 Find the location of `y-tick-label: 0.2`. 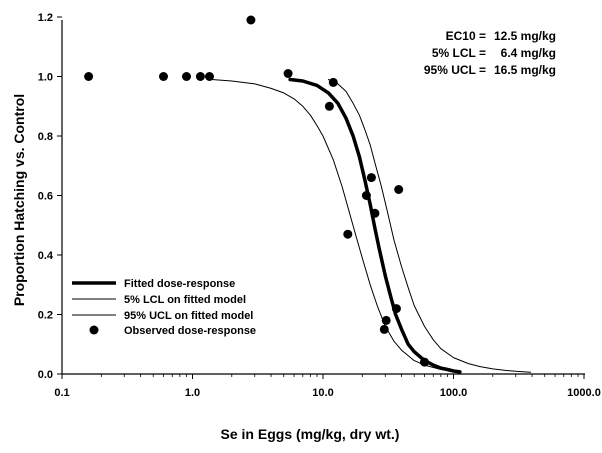

y-tick-label: 0.2 is located at coordinates (45, 316).